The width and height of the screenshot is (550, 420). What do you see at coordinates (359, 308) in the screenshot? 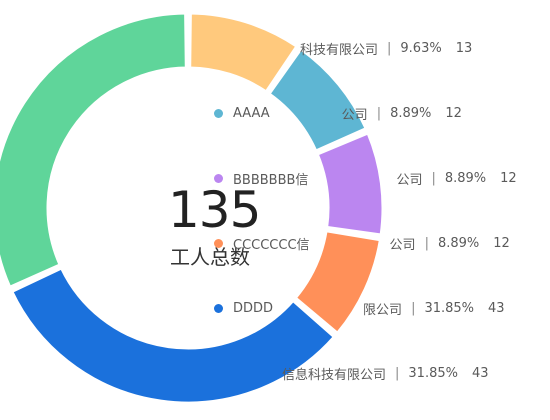
I see `legend-item-5: DDDD 限公司 | 31.85% 43` at bounding box center [359, 308].